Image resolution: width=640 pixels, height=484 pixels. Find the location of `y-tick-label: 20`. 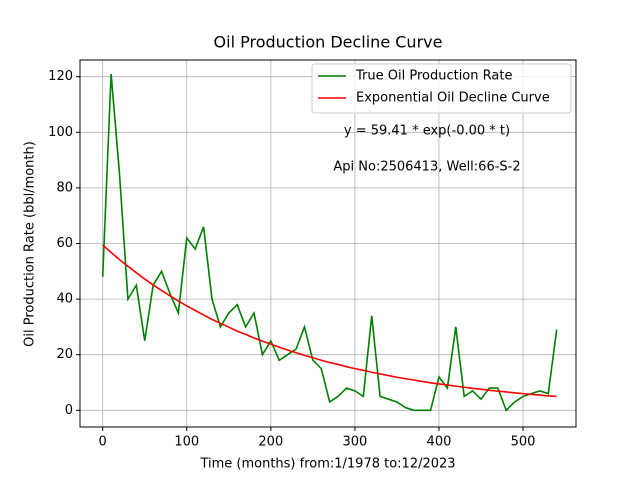

y-tick-label: 20 is located at coordinates (64, 354).